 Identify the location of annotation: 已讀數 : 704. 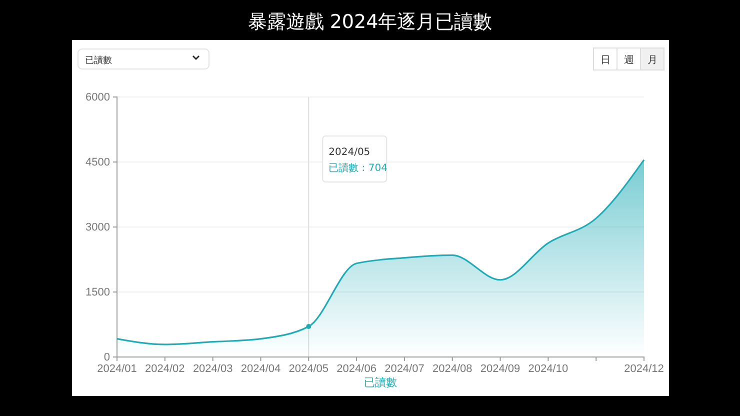
(358, 168).